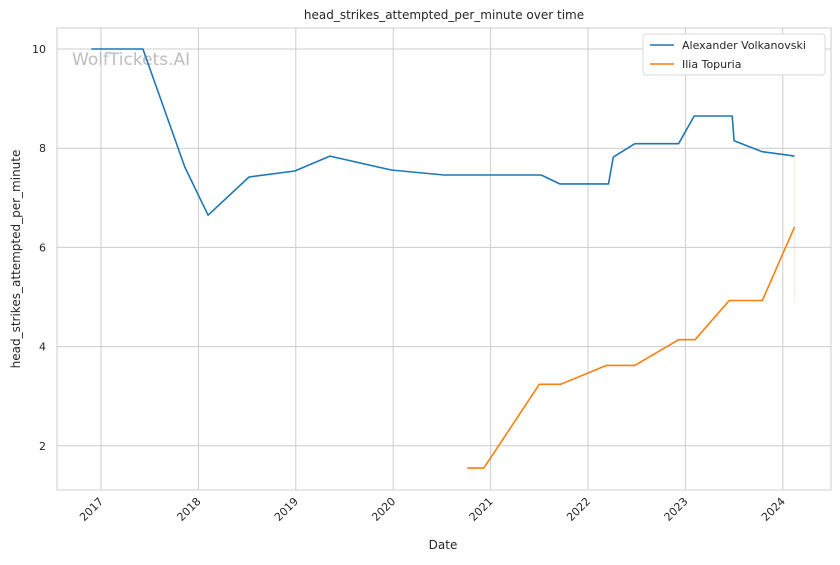 Image resolution: width=840 pixels, height=565 pixels. I want to click on y-axis-label: head_strikes_attempted_per_minute, so click(16, 259).